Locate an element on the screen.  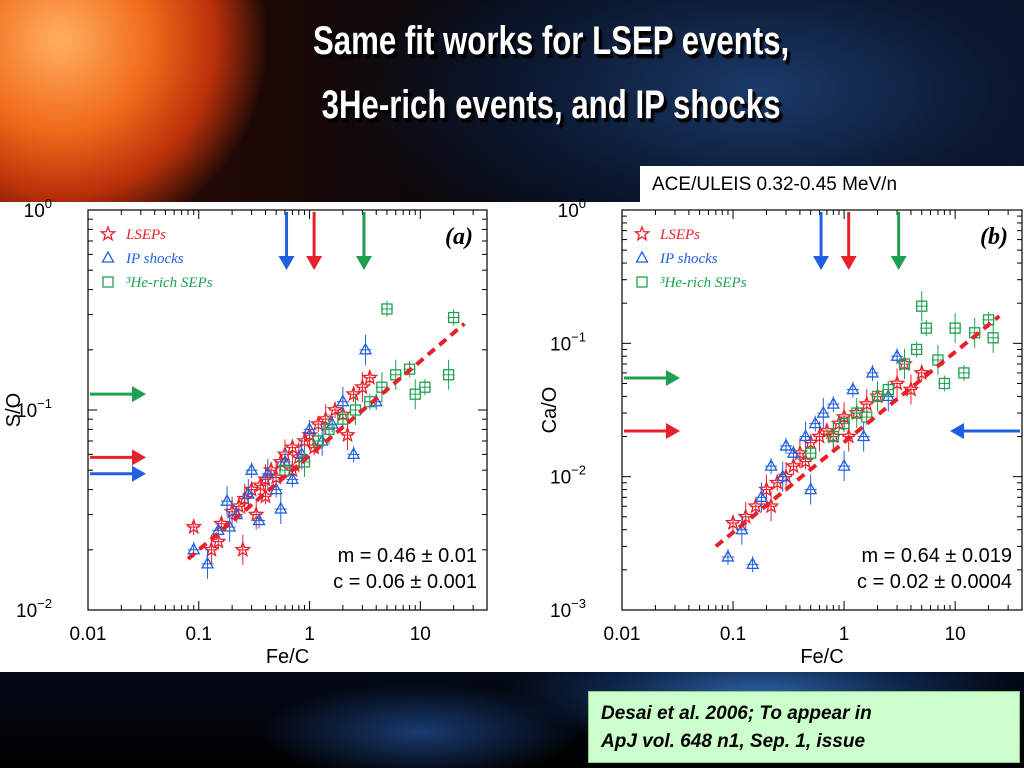
legend-entry: IP shocks is located at coordinates (688, 259).